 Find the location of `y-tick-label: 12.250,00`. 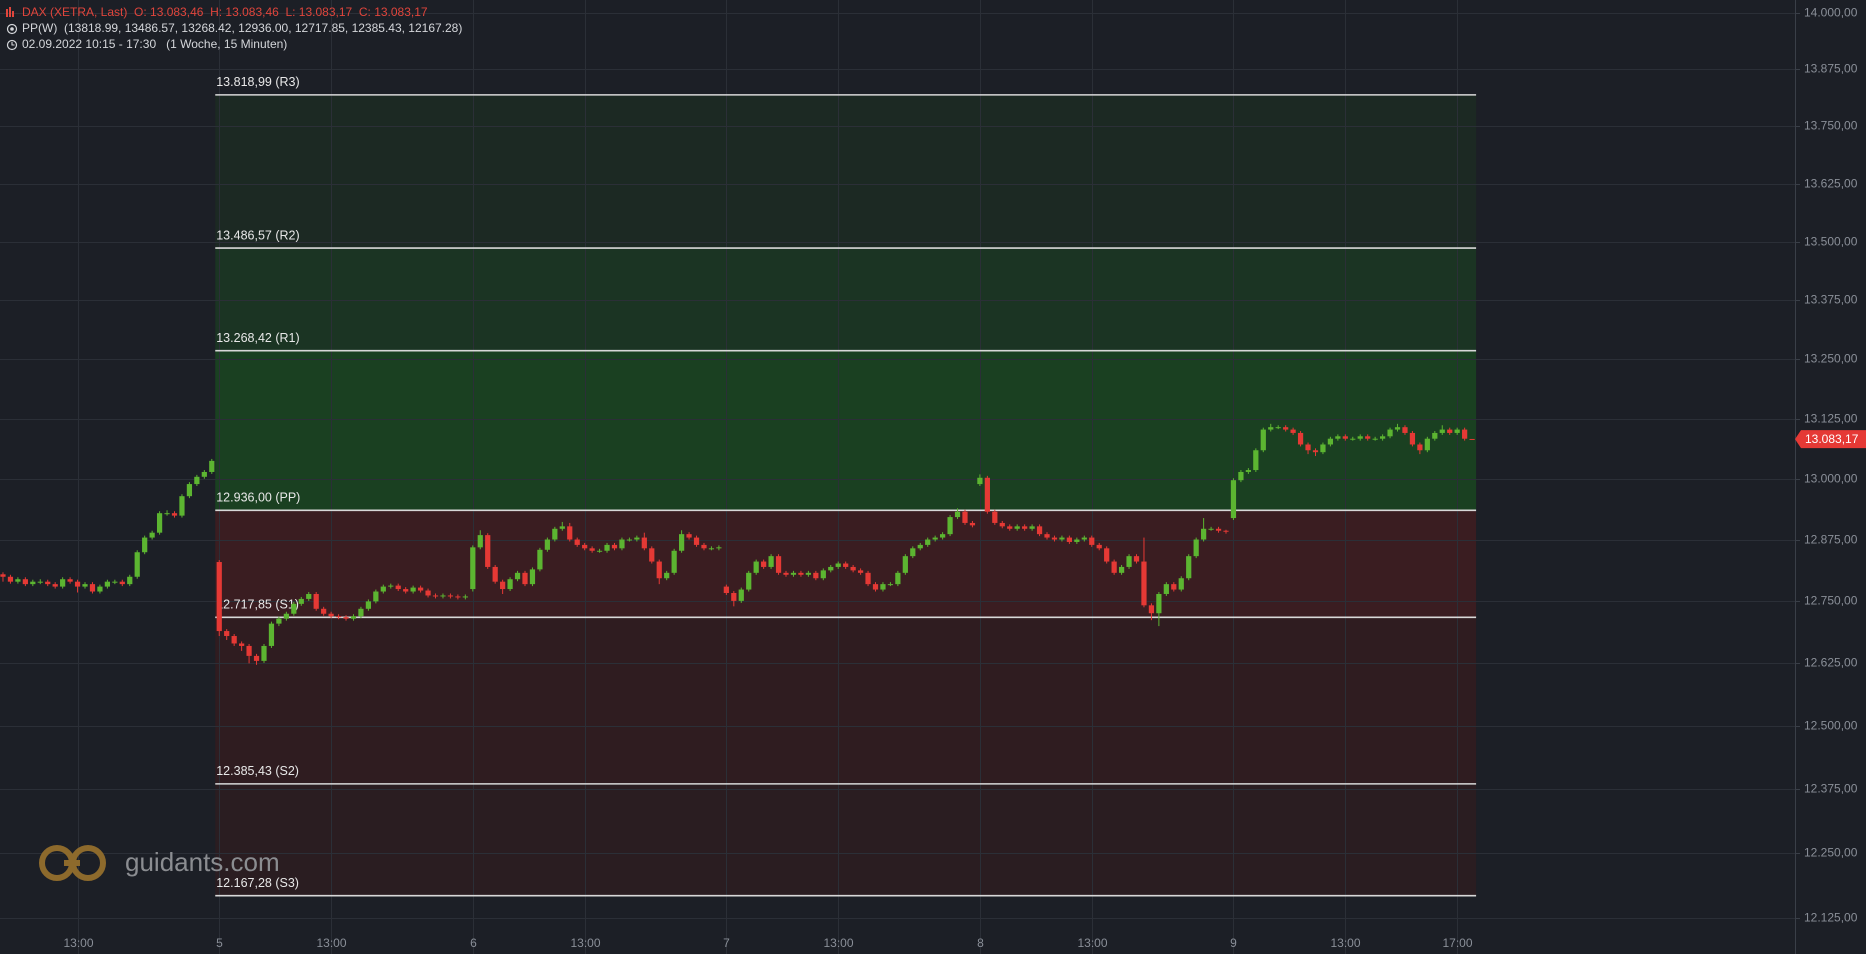

y-tick-label: 12.250,00 is located at coordinates (1831, 853).